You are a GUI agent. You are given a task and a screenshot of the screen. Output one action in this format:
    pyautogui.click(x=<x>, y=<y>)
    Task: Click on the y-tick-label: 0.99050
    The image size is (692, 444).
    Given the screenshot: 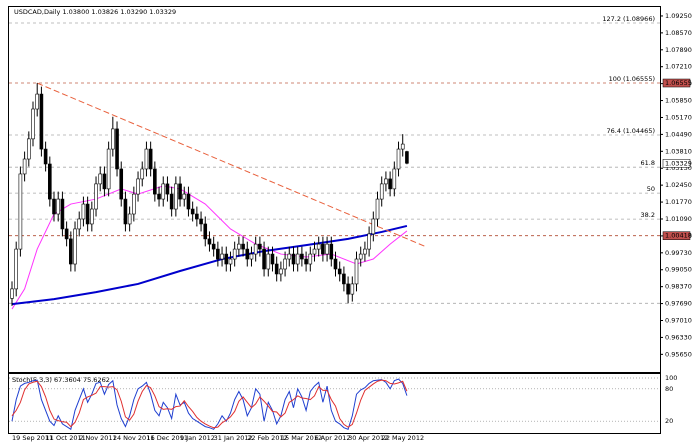 What is the action you would take?
    pyautogui.click(x=678, y=270)
    